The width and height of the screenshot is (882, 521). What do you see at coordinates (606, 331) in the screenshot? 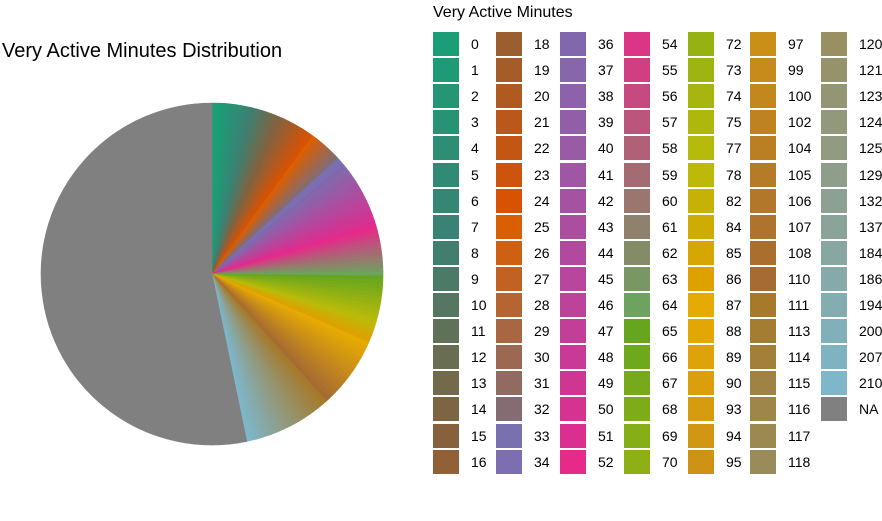
I see `legend-label: 47` at bounding box center [606, 331].